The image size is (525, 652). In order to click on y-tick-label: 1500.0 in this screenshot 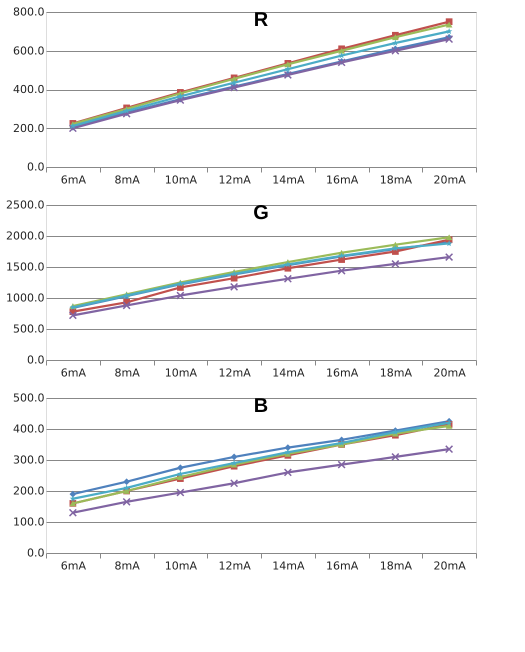, I will do `click(25, 267)`.